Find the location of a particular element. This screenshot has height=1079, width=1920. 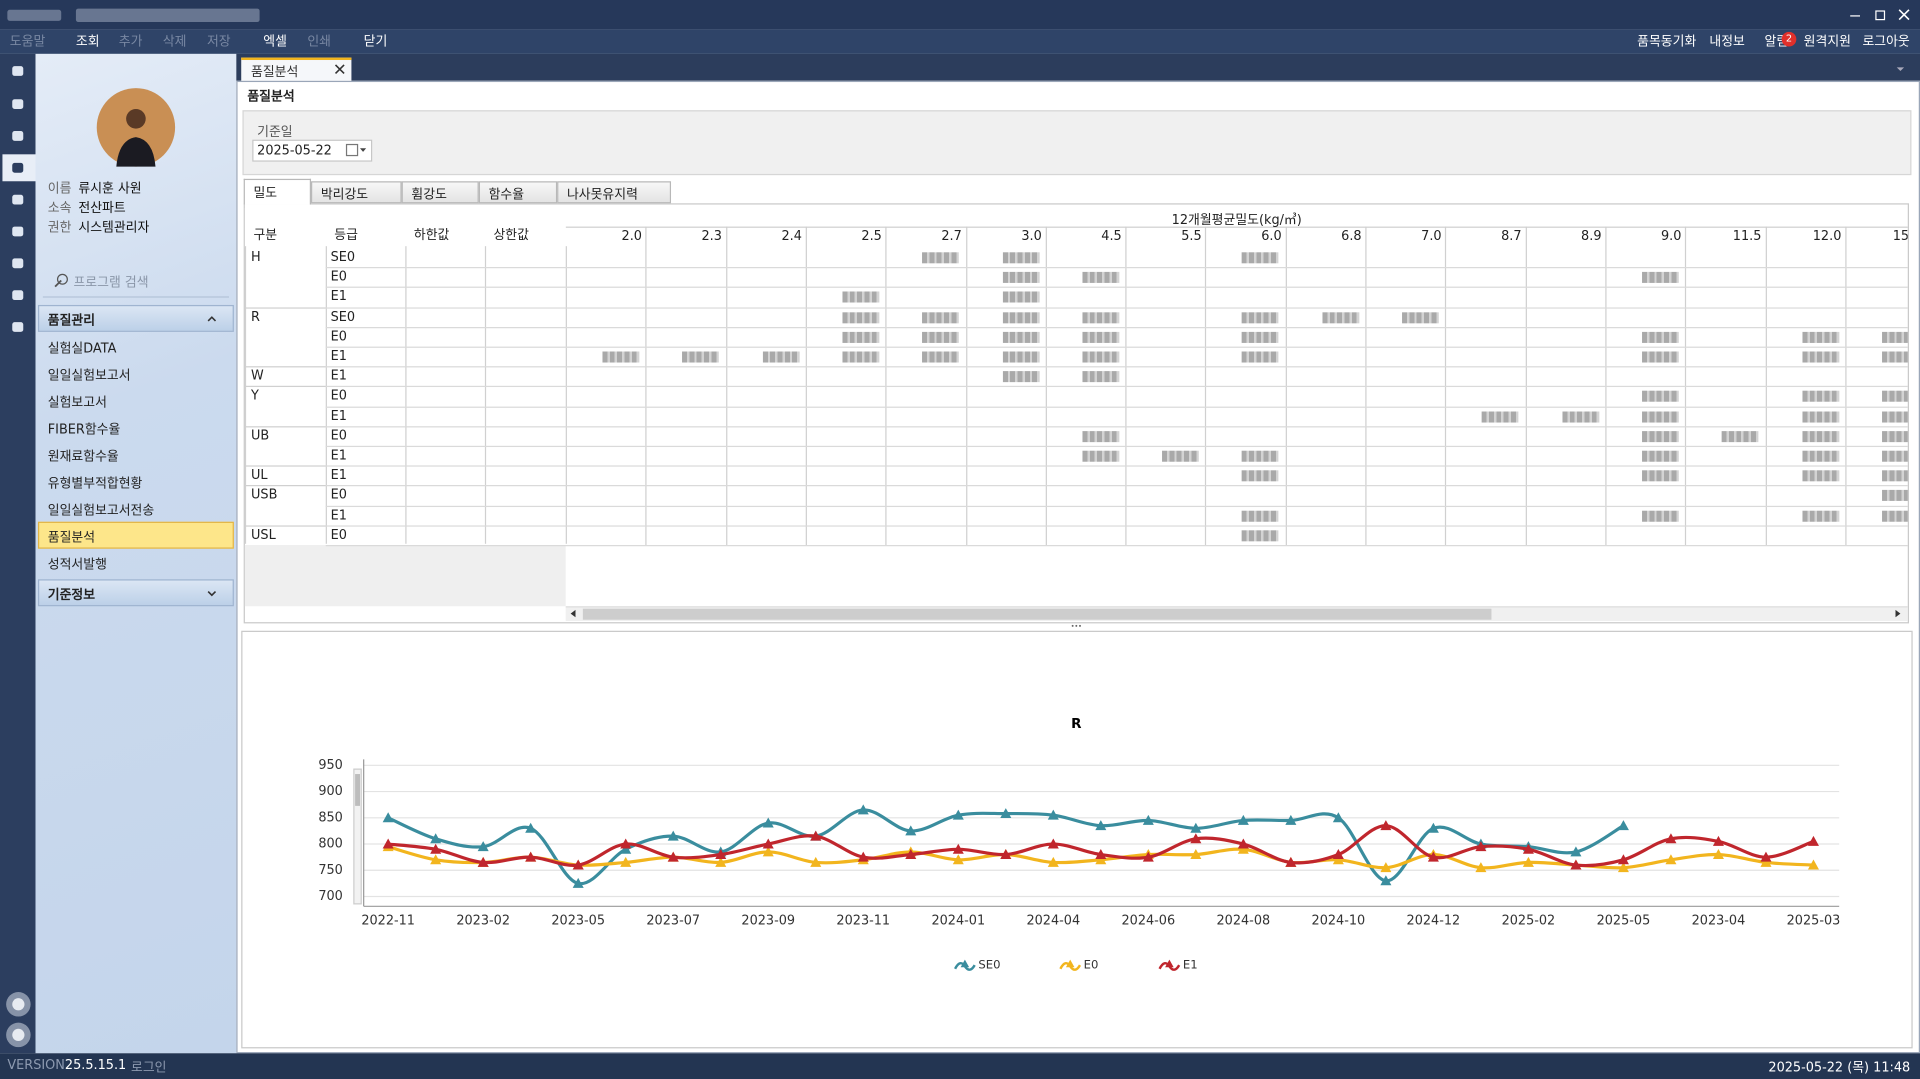

x-tick-label: 2023-05 is located at coordinates (578, 921).